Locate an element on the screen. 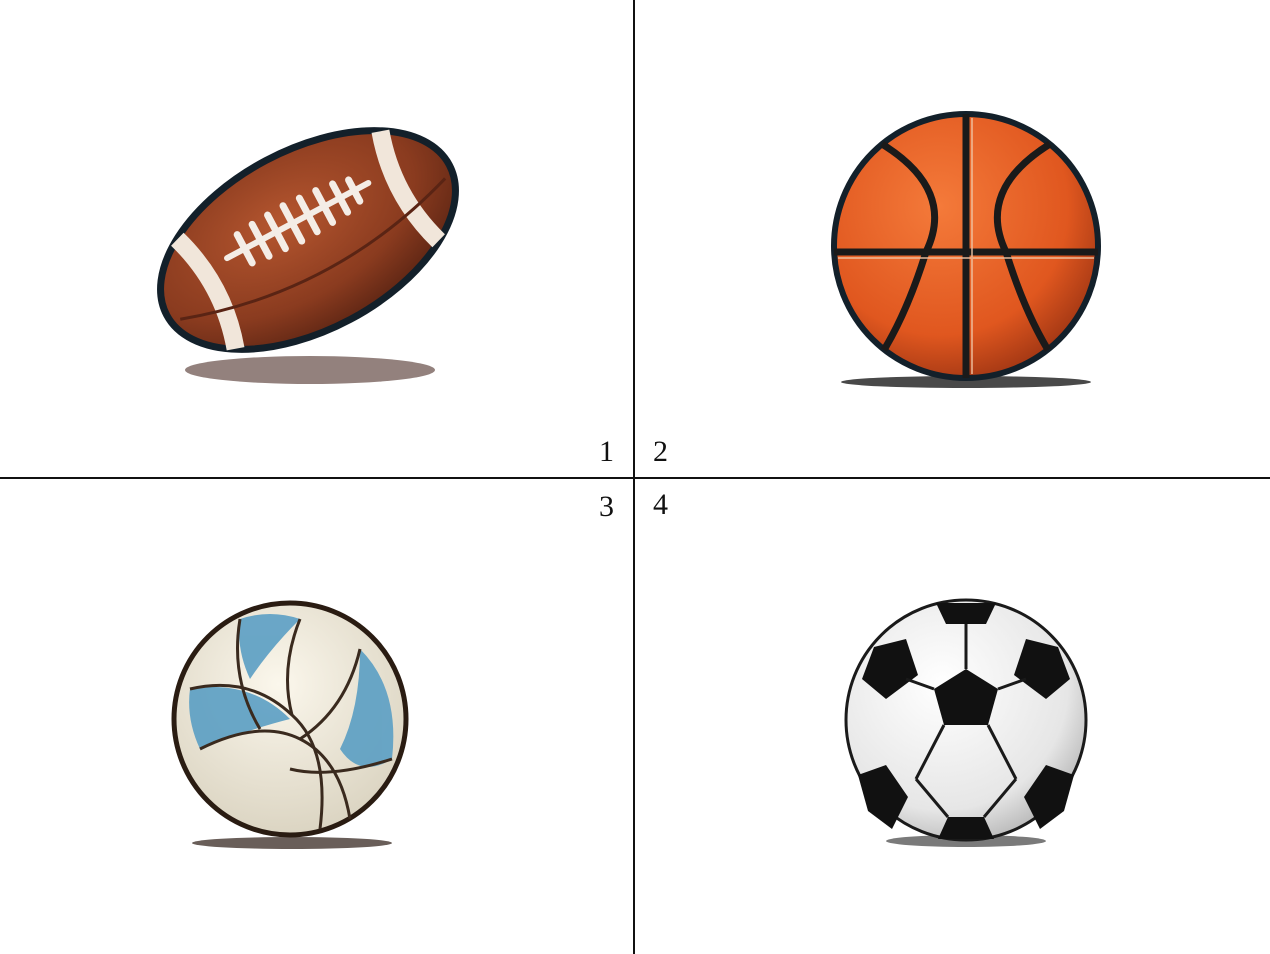 This screenshot has width=1270, height=954. volleyball-icon is located at coordinates (290, 724).